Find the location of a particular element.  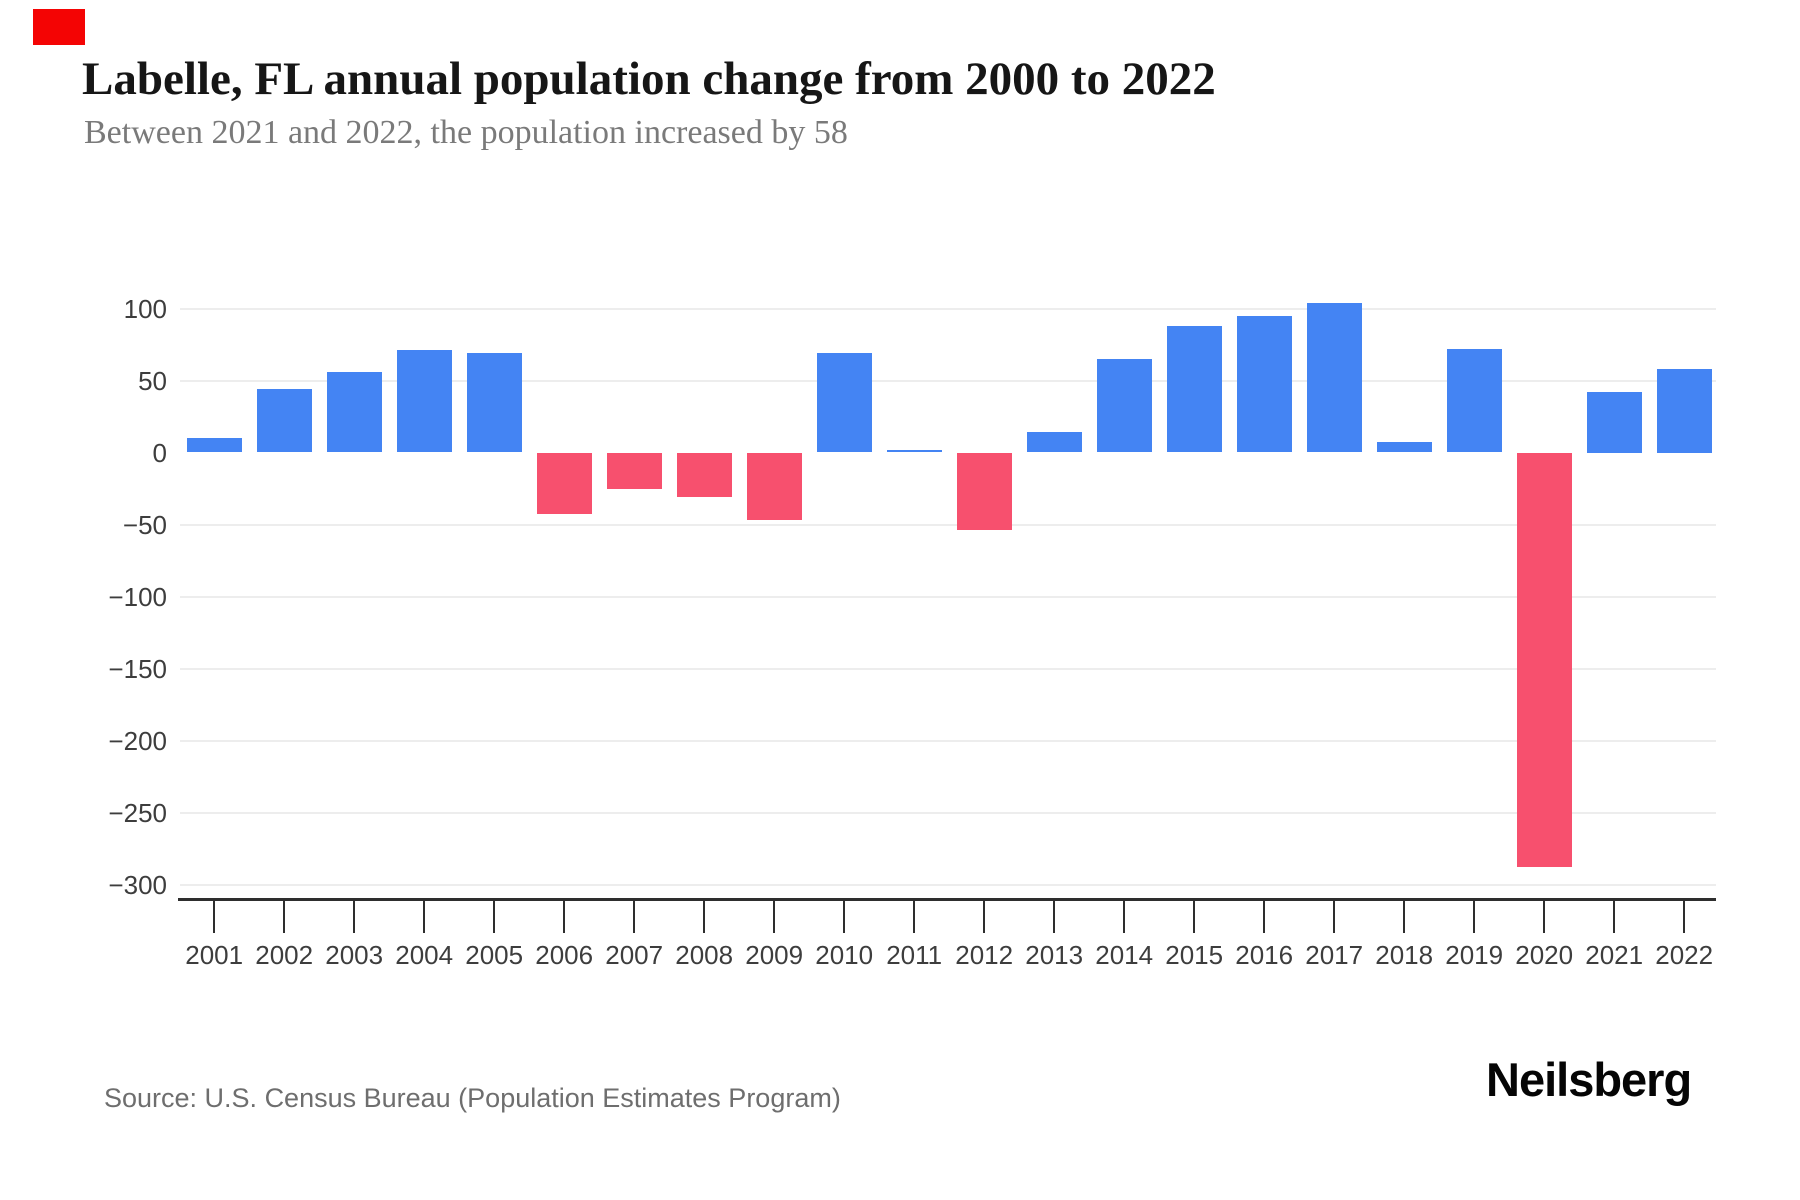

bar-2012 is located at coordinates (984, 491).